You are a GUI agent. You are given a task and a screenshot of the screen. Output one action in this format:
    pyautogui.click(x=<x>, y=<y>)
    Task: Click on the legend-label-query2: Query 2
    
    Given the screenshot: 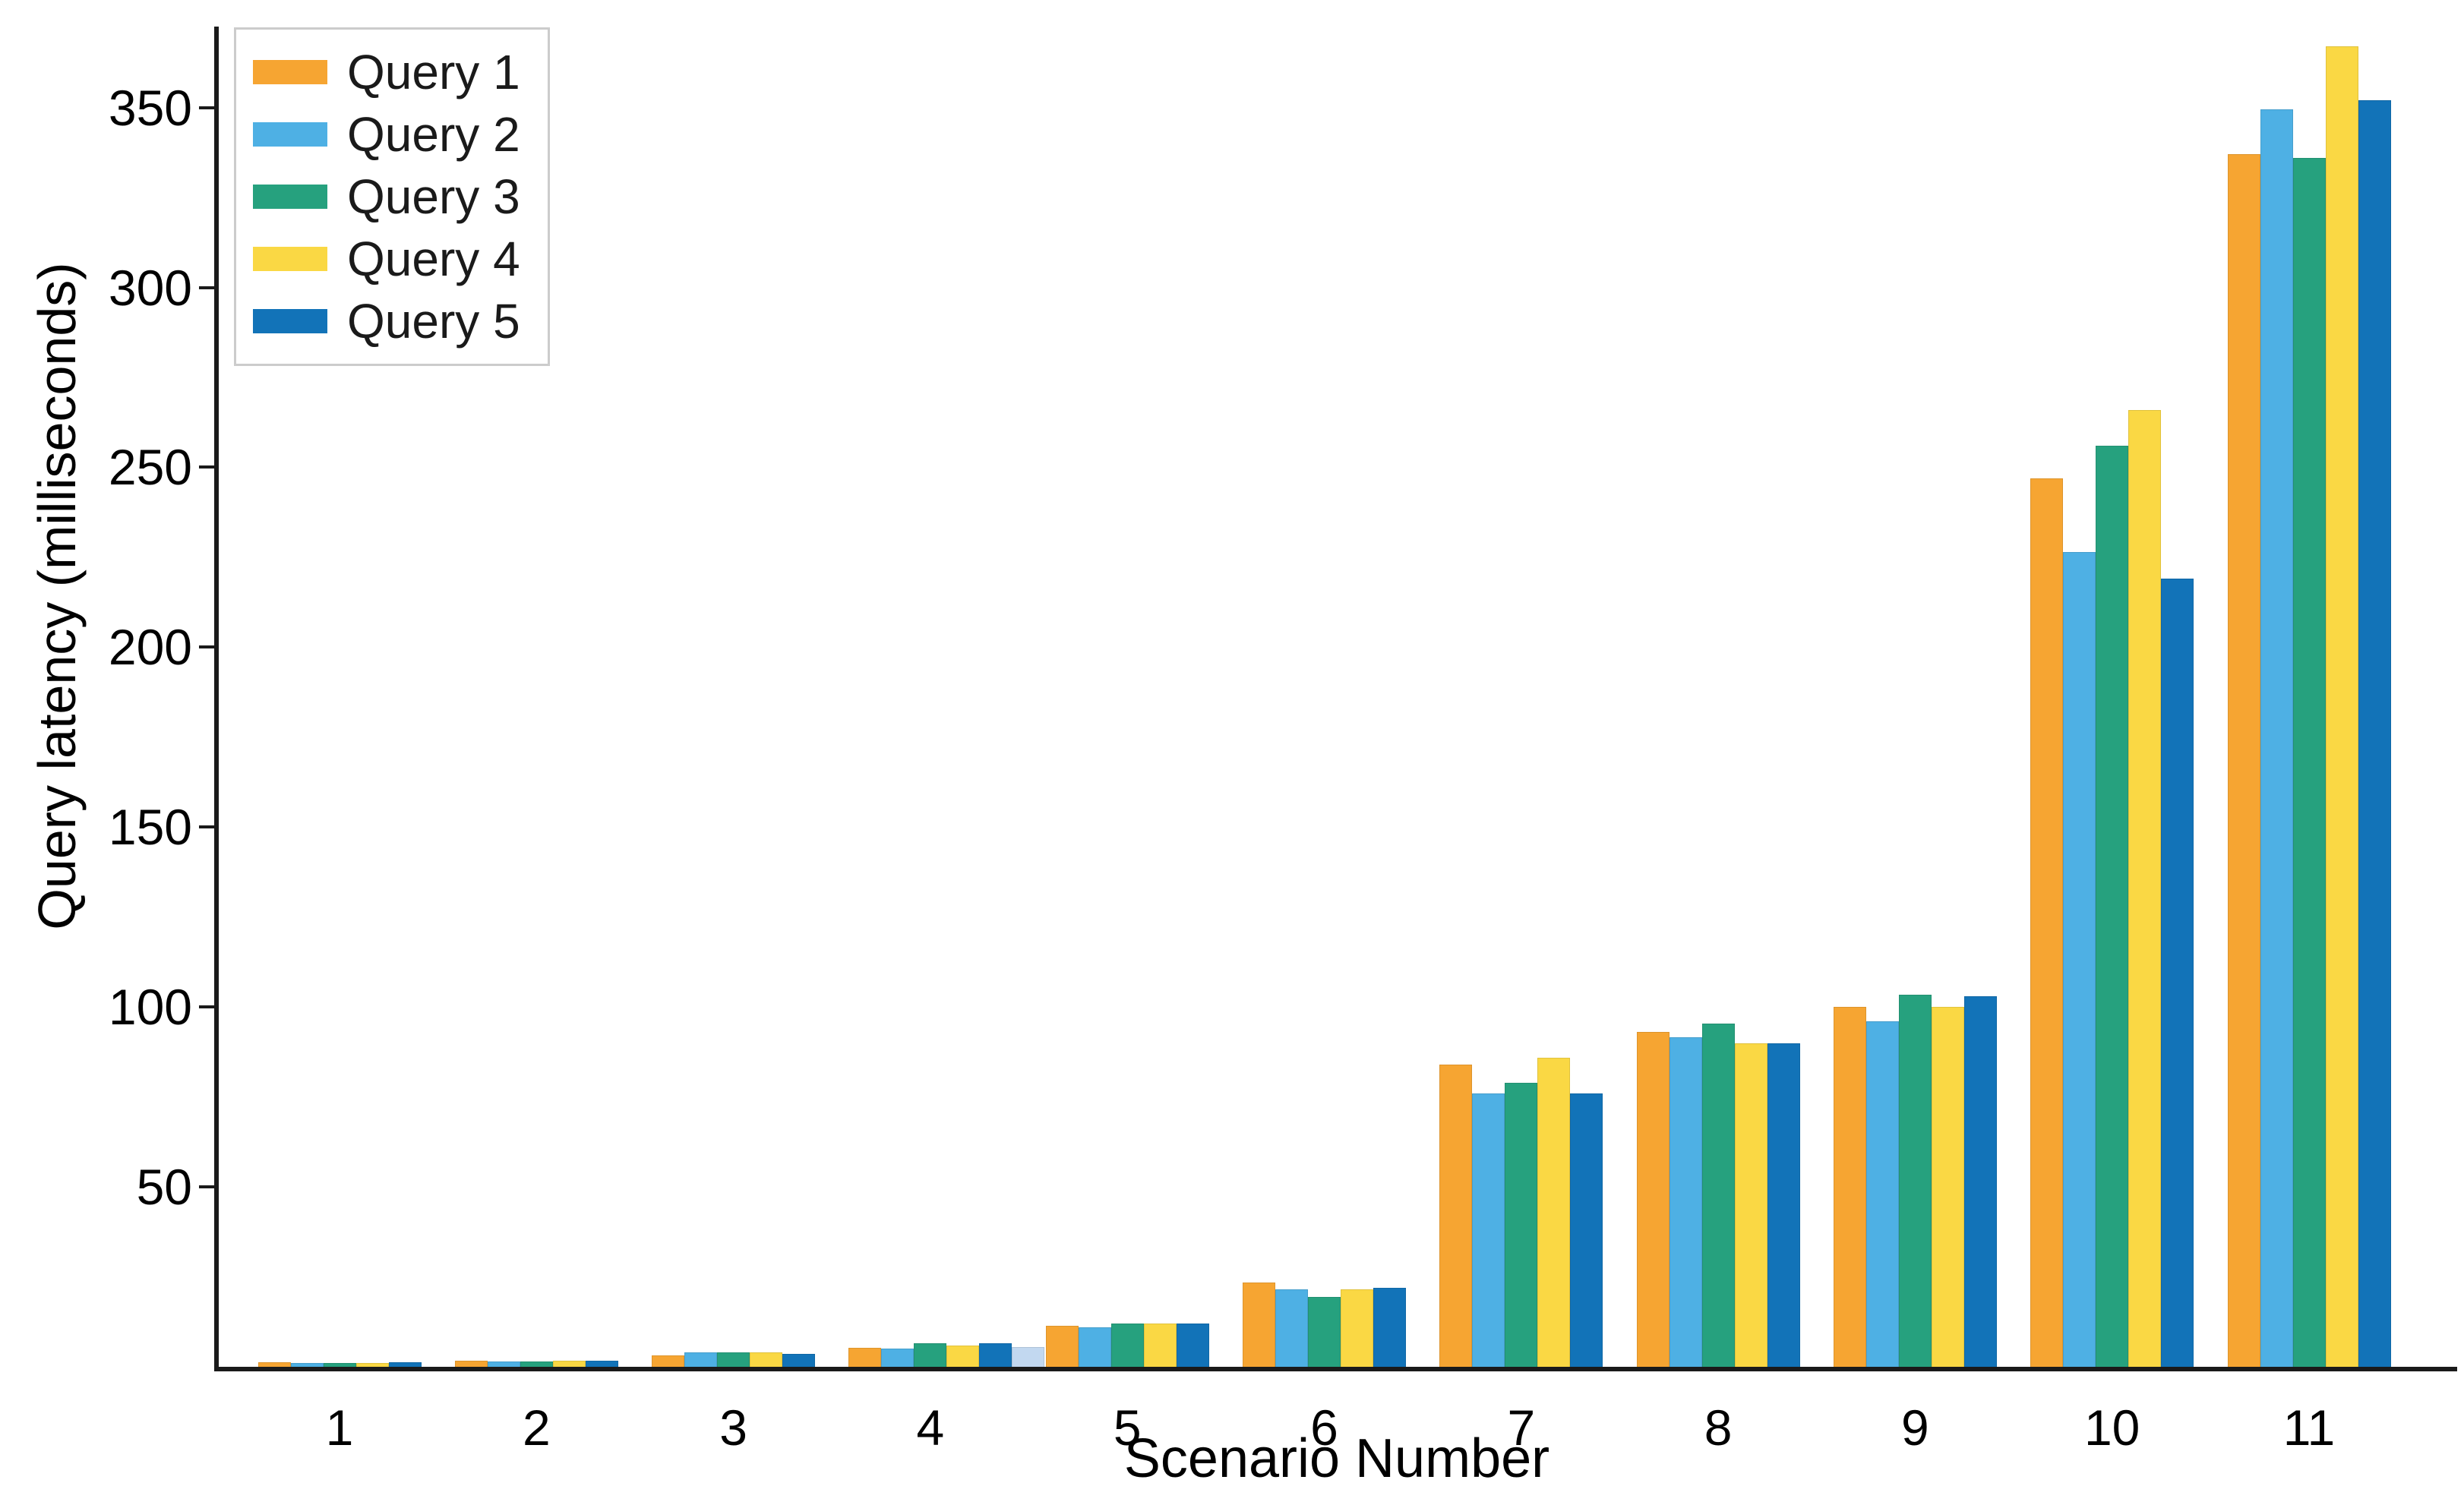 What is the action you would take?
    pyautogui.click(x=433, y=134)
    